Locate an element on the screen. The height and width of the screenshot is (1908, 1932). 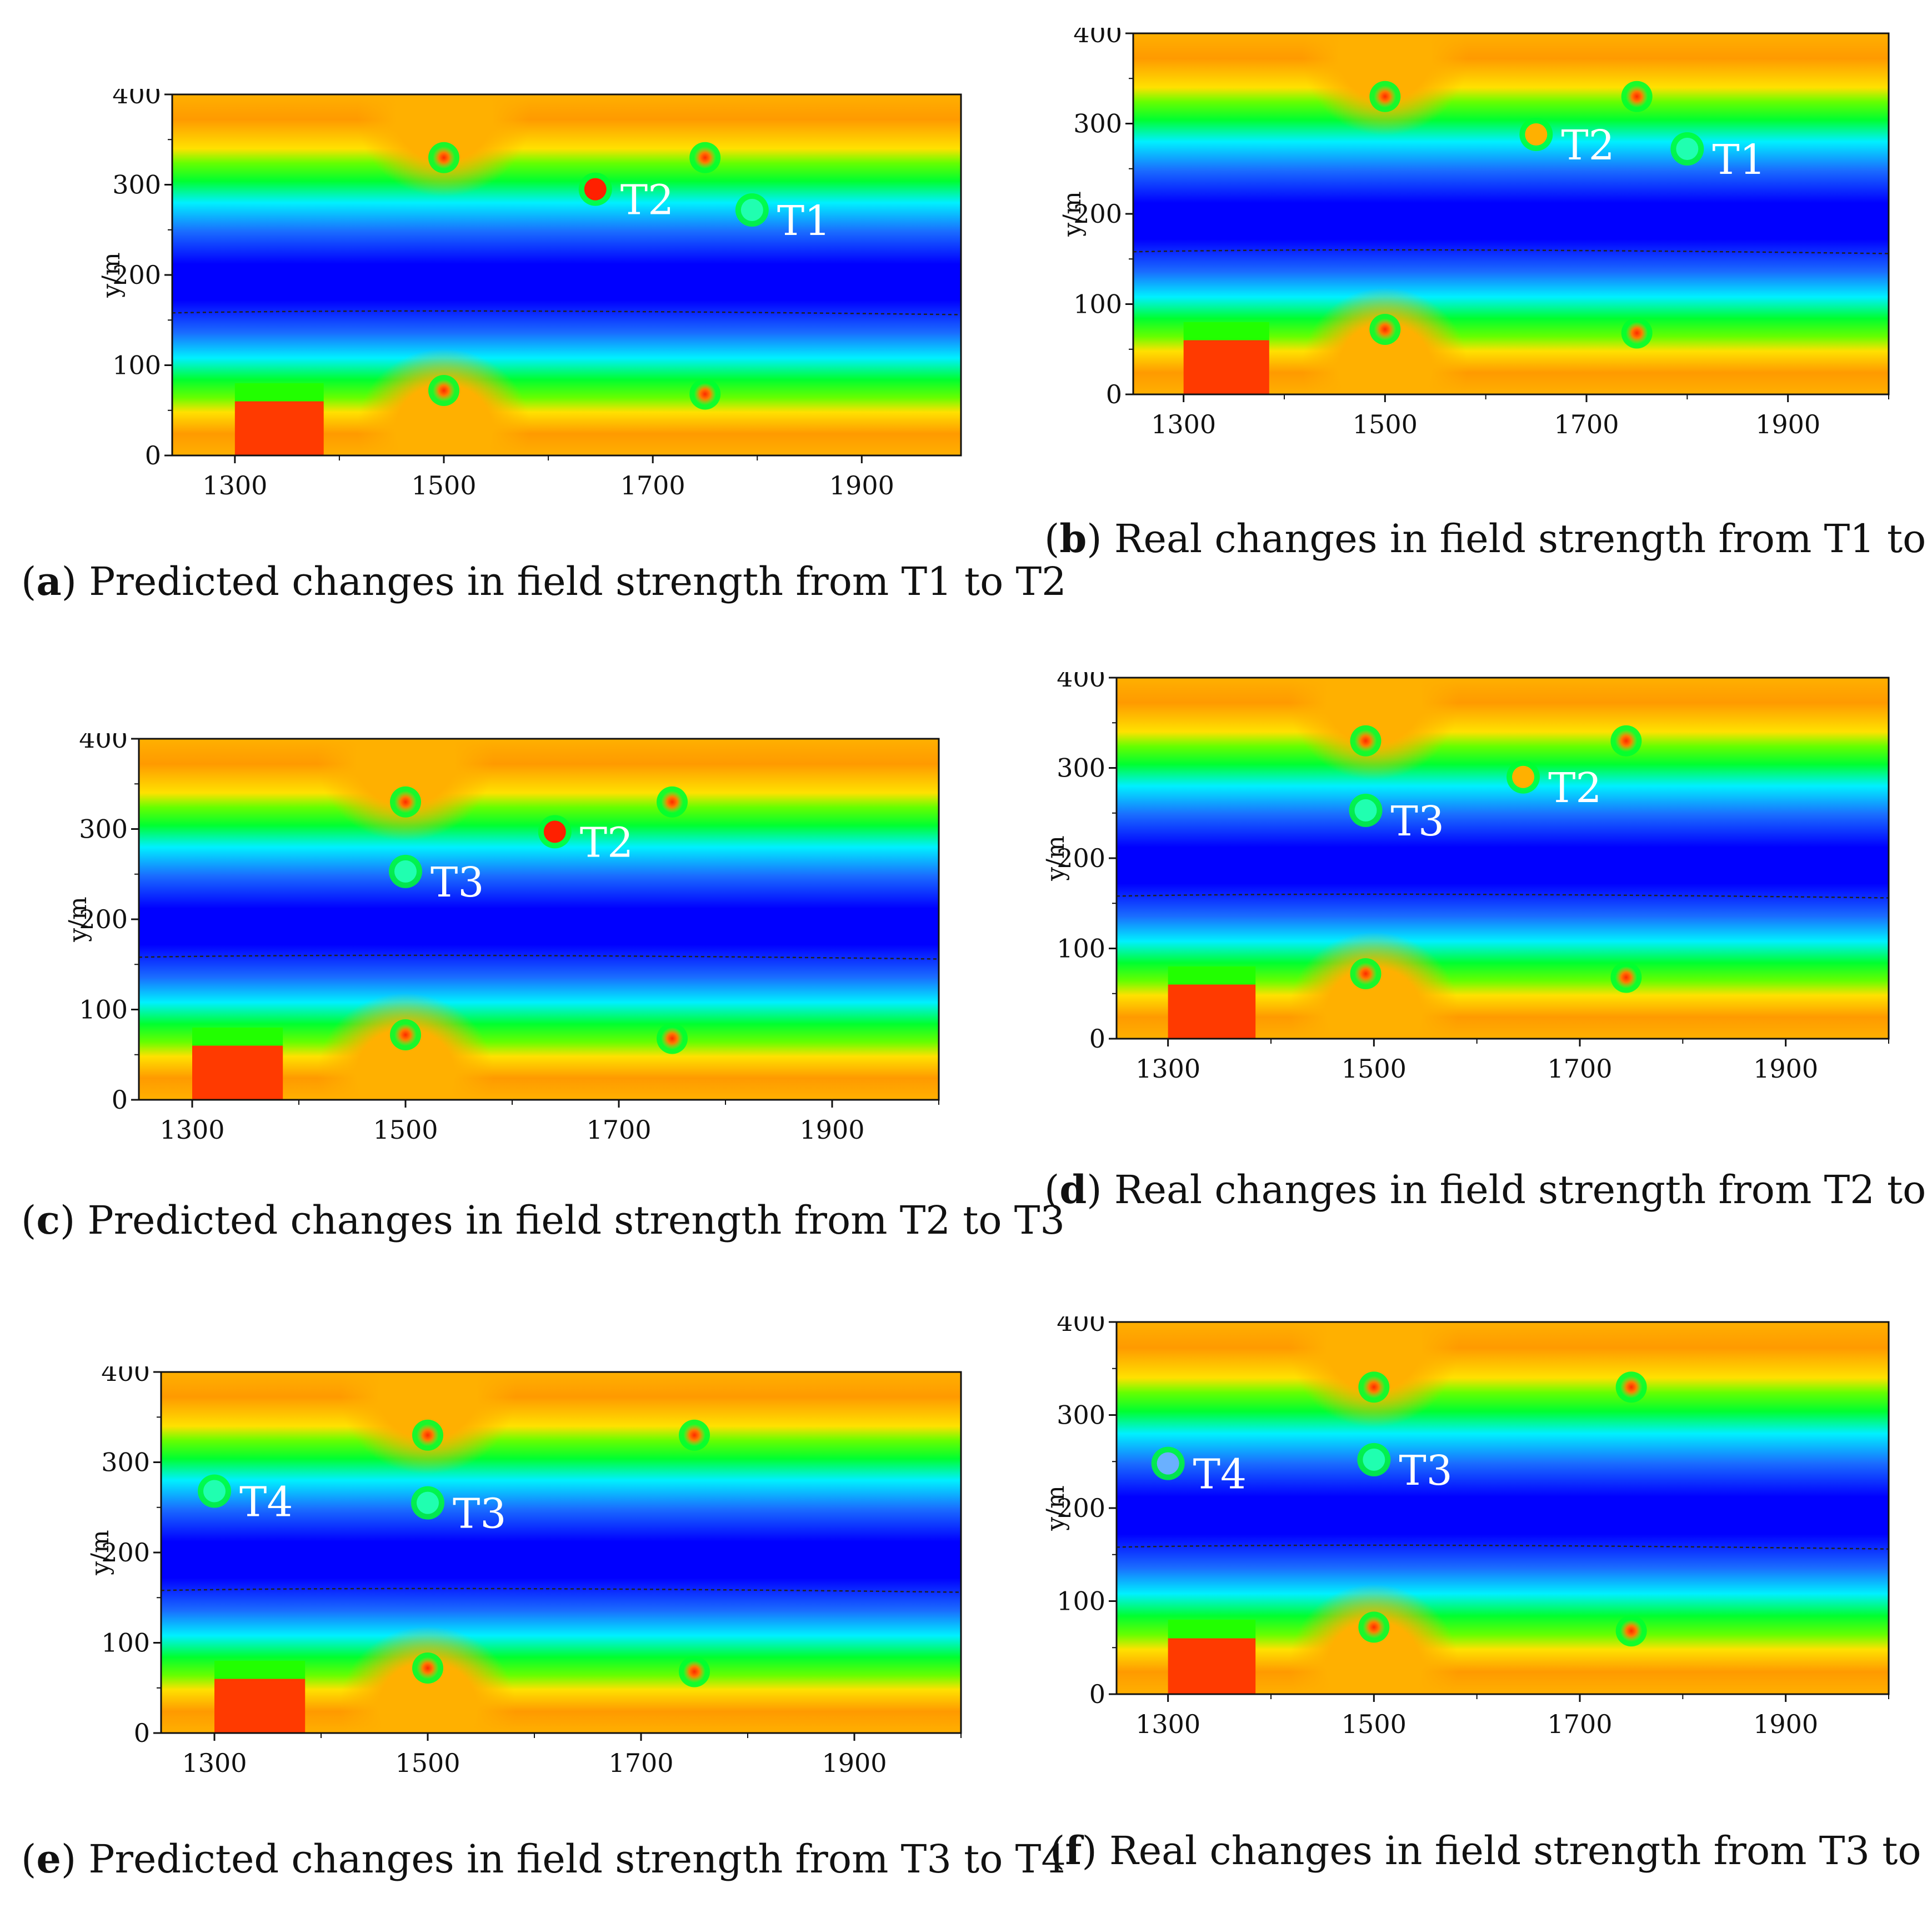
marker-t4-e is located at coordinates (214, 1491).